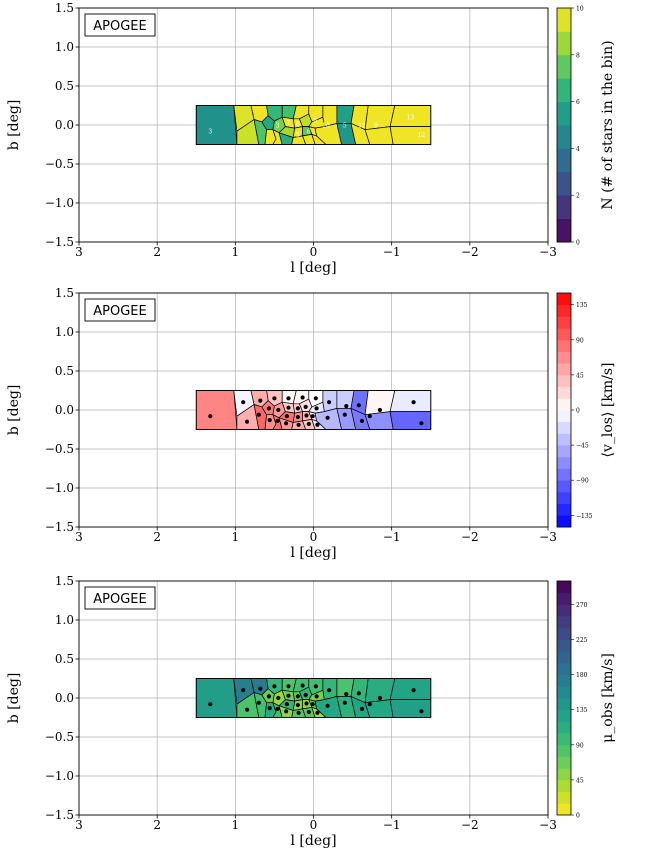 This screenshot has height=868, width=659. What do you see at coordinates (578, 816) in the screenshot?
I see `colorbar-3-tick-label: 0` at bounding box center [578, 816].